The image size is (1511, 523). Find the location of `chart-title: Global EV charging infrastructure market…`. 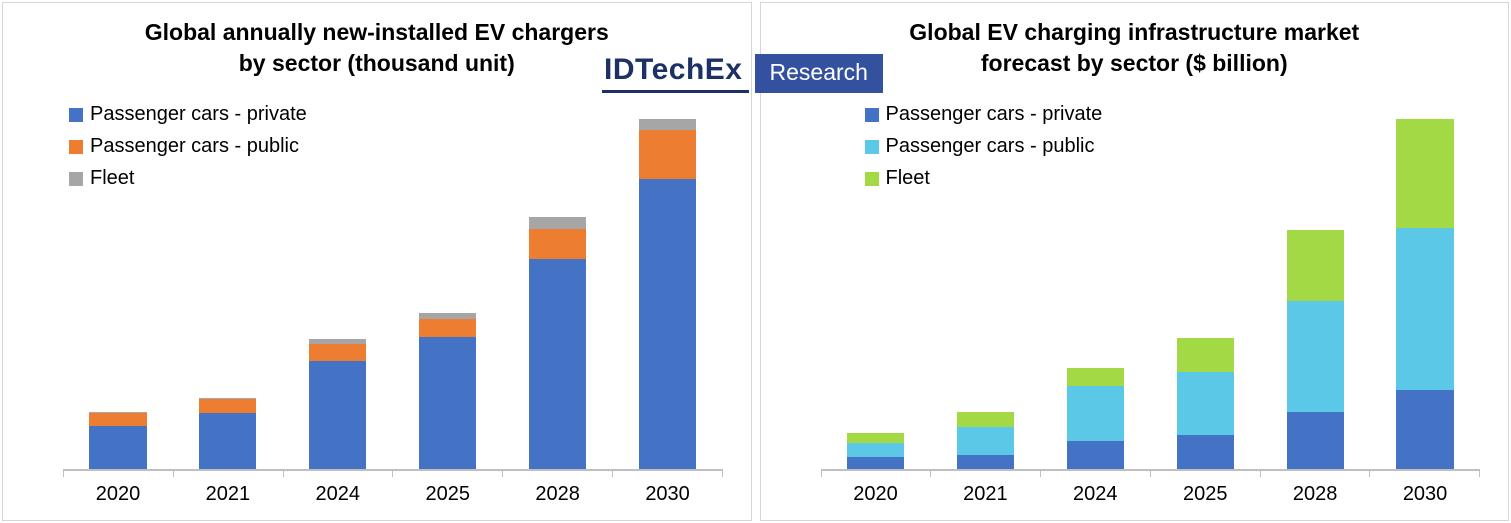

chart-title: Global EV charging infrastructure market… is located at coordinates (1134, 48).